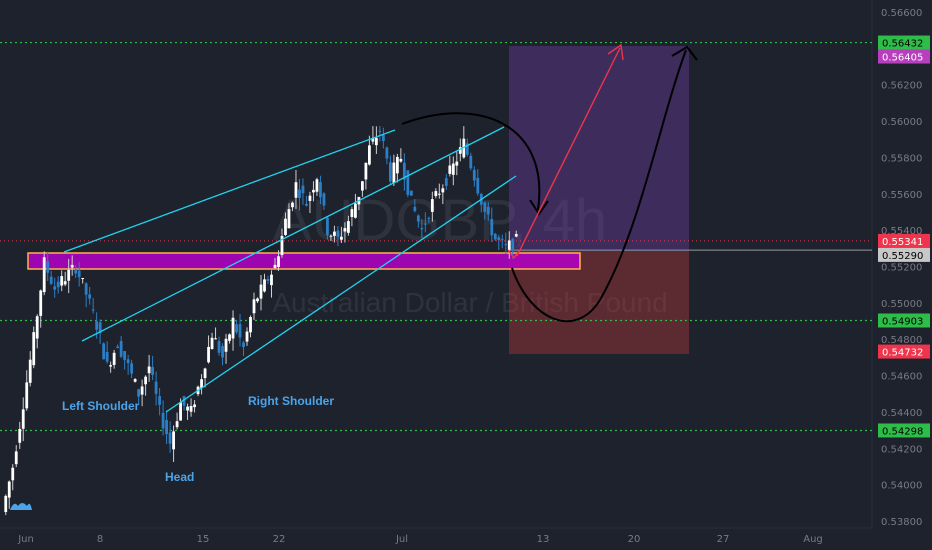 This screenshot has height=550, width=932. I want to click on left-shoulder-label: Left Shoulder, so click(101, 406).